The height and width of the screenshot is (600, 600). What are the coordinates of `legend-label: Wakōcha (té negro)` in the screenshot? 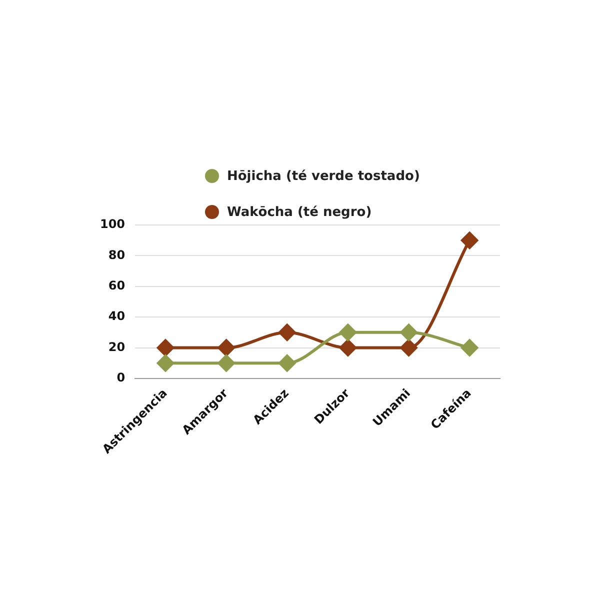 It's located at (299, 212).